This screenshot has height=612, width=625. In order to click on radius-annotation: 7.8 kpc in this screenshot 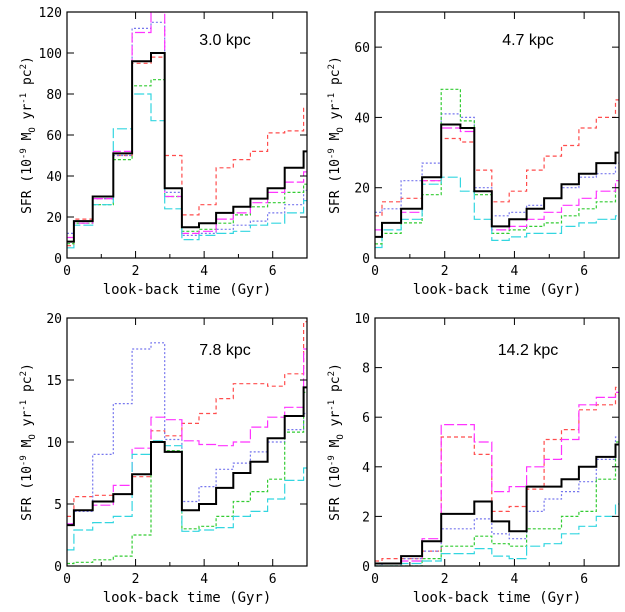, I will do `click(225, 350)`.